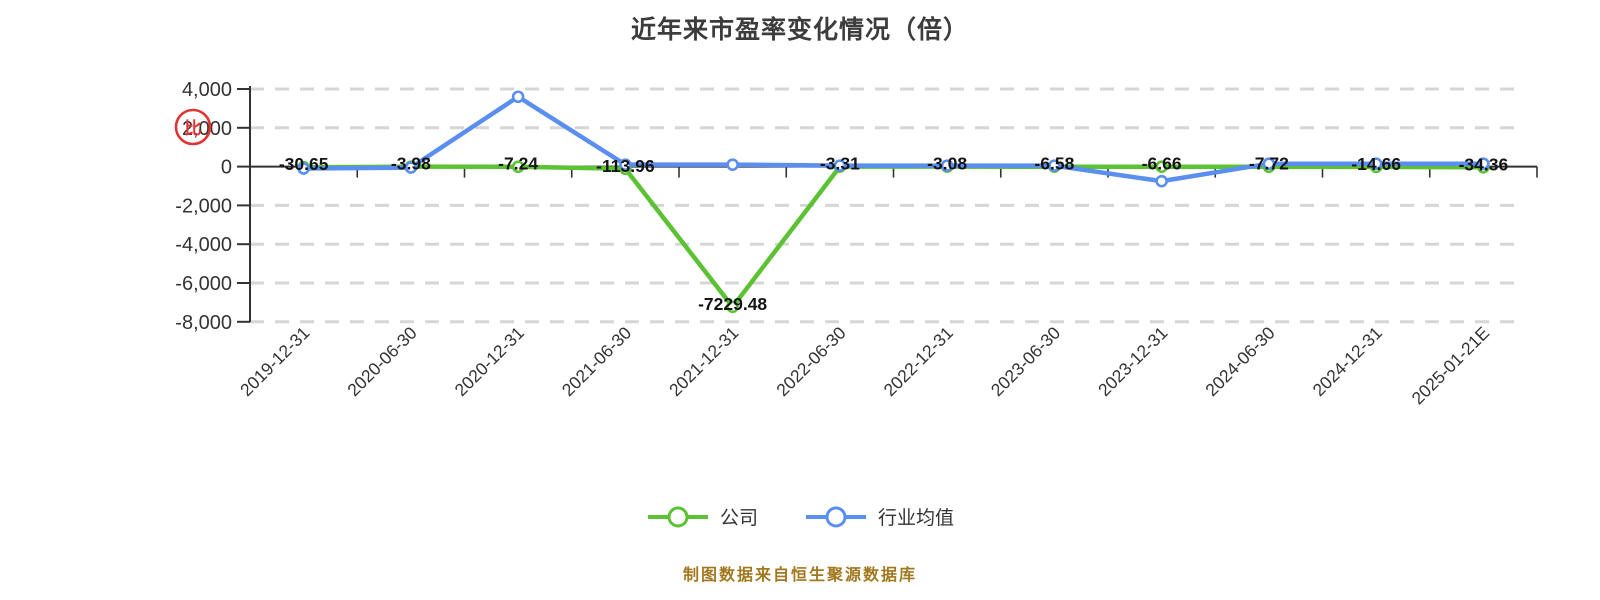 This screenshot has height=600, width=1600. What do you see at coordinates (799, 30) in the screenshot?
I see `chart-title: 近年来市盈率变化情况（倍）` at bounding box center [799, 30].